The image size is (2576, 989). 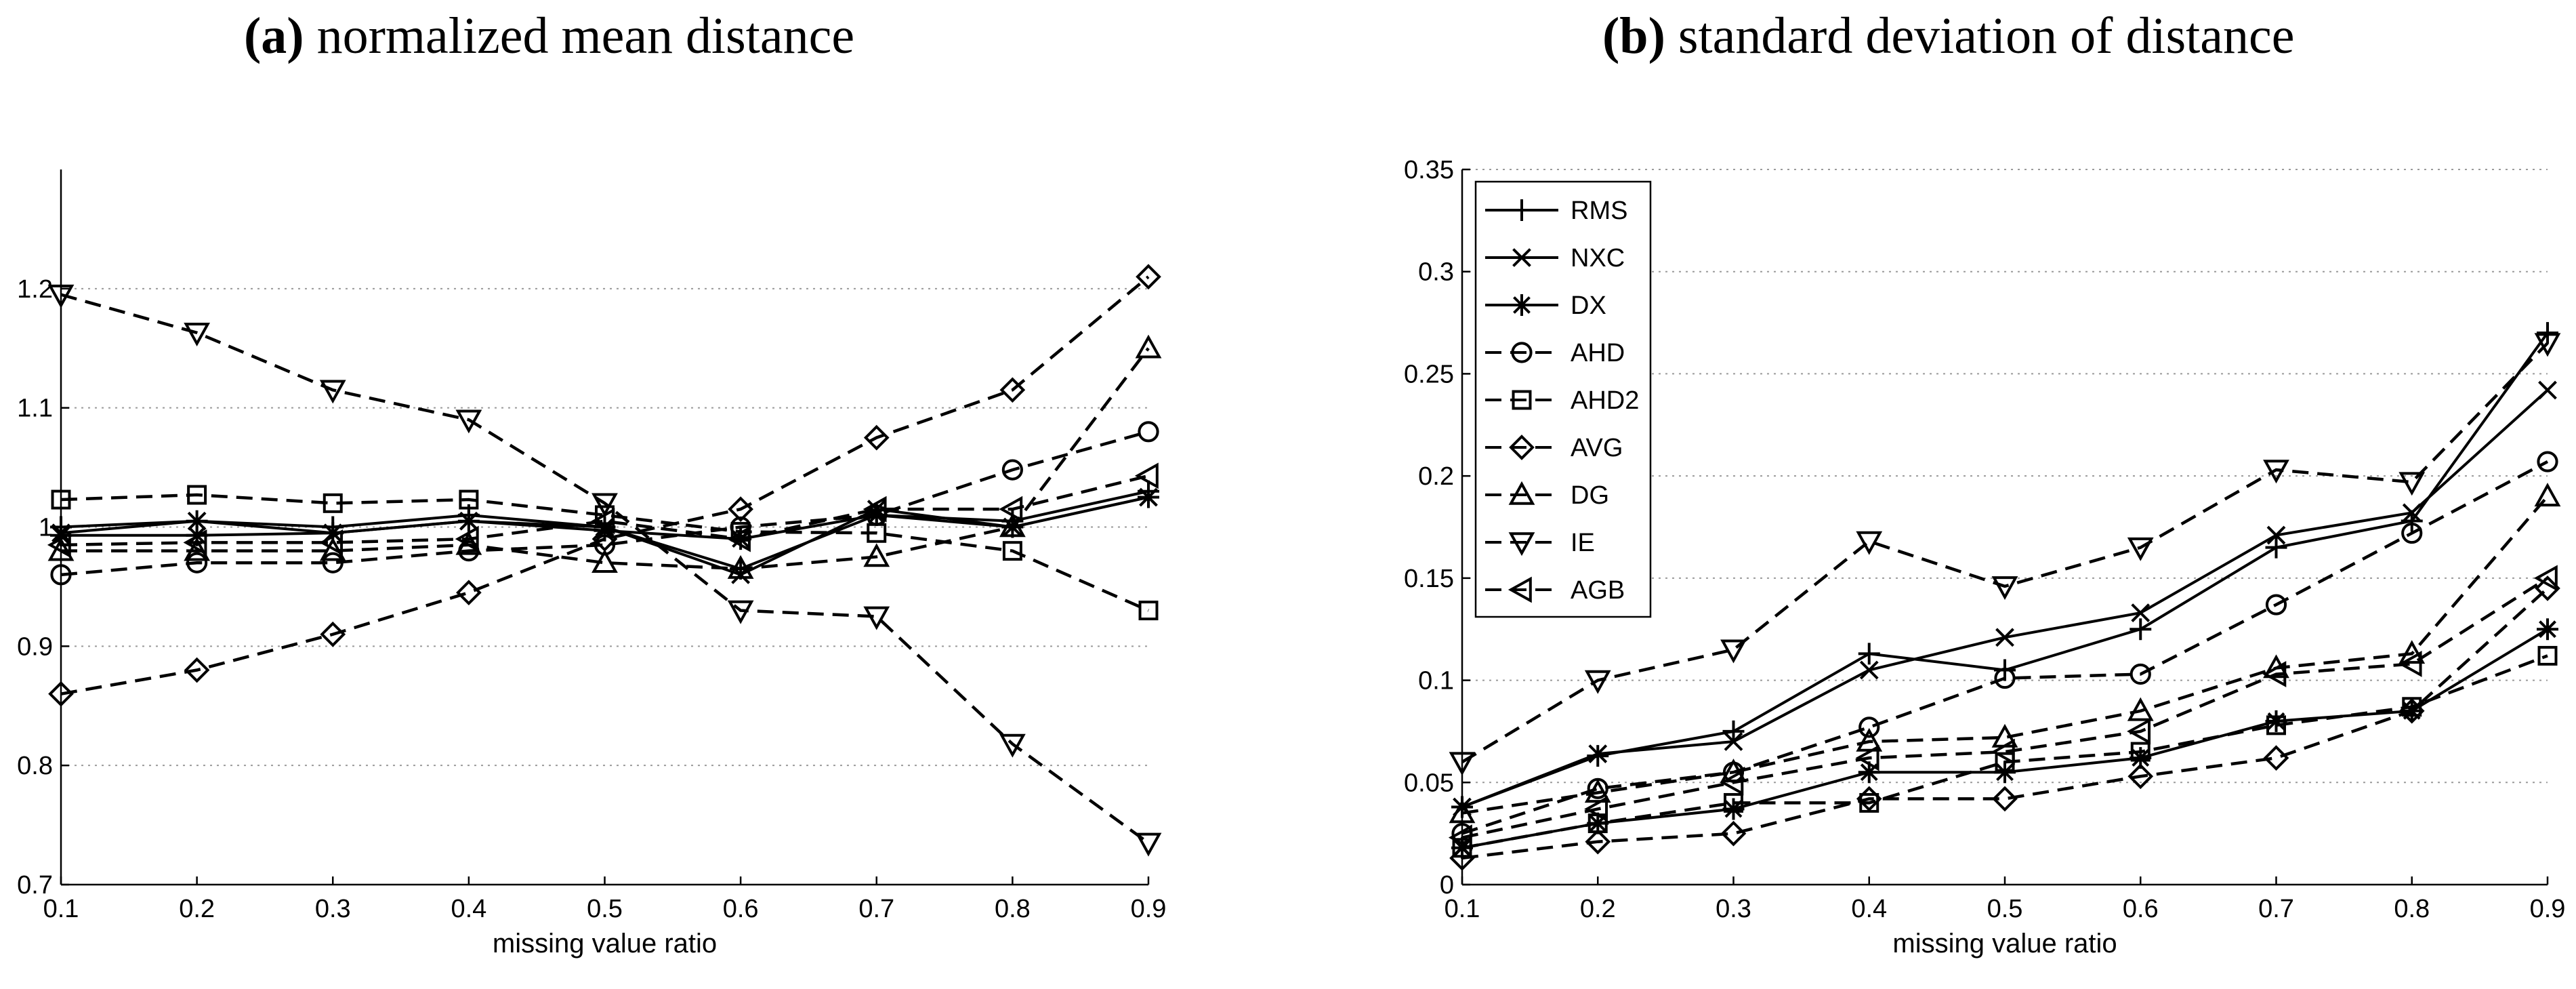 What do you see at coordinates (2276, 909) in the screenshot?
I see `b-x-tick-label: 0.7` at bounding box center [2276, 909].